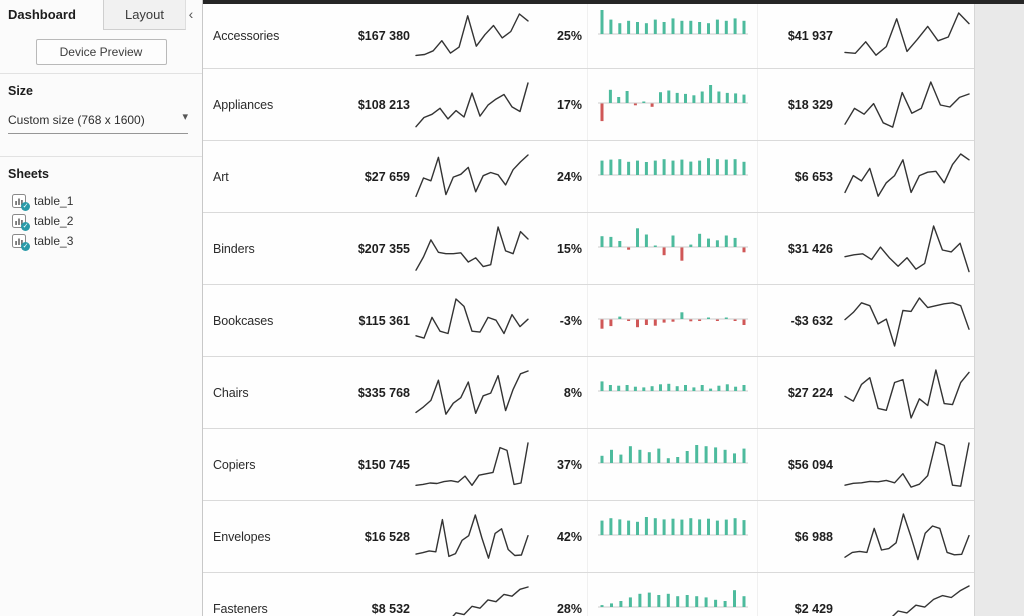  Describe the element at coordinates (101, 241) in the screenshot. I see `sheet-item: ✓ table_3` at that location.